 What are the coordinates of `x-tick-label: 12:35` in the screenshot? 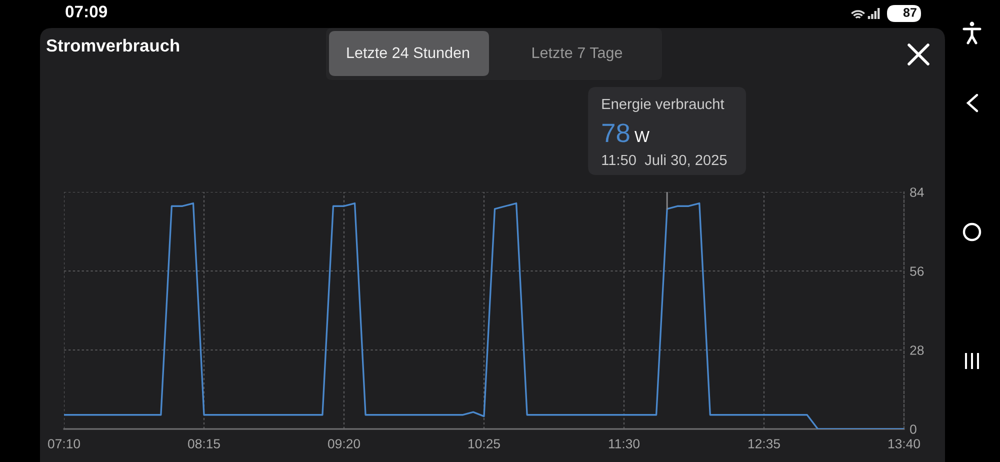 It's located at (764, 443).